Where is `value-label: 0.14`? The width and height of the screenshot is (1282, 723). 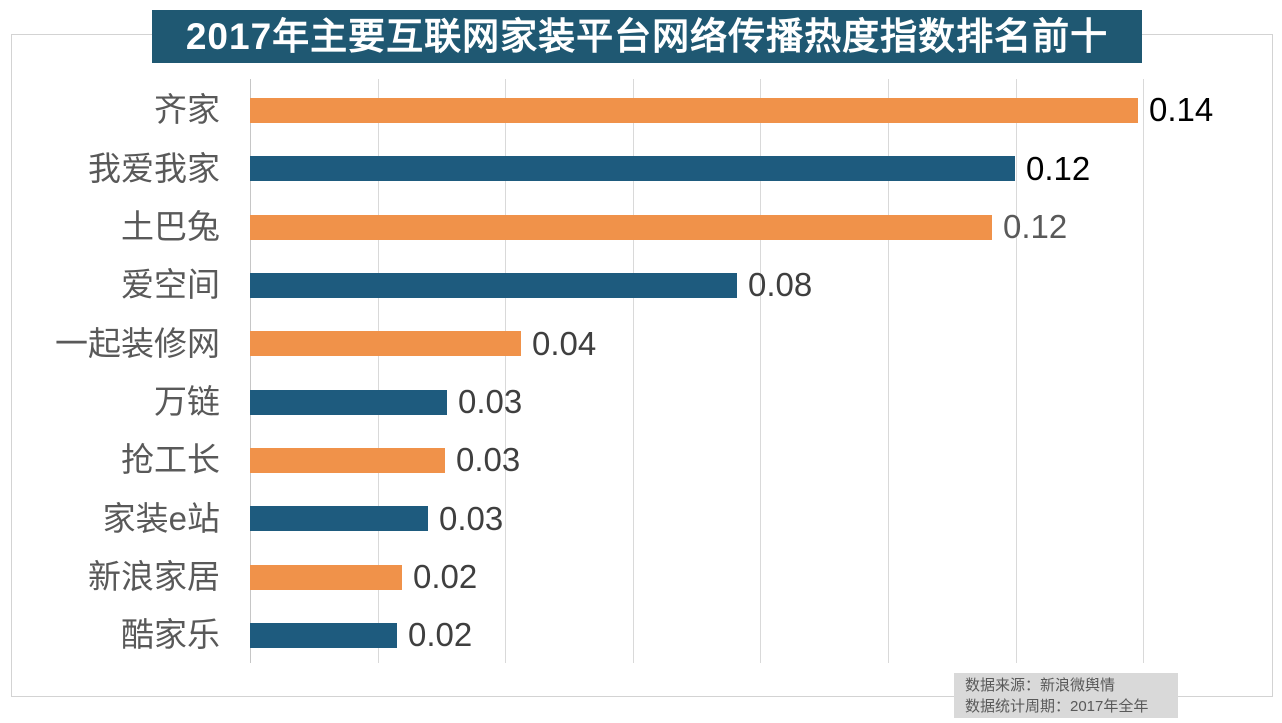
value-label: 0.14 is located at coordinates (1181, 110).